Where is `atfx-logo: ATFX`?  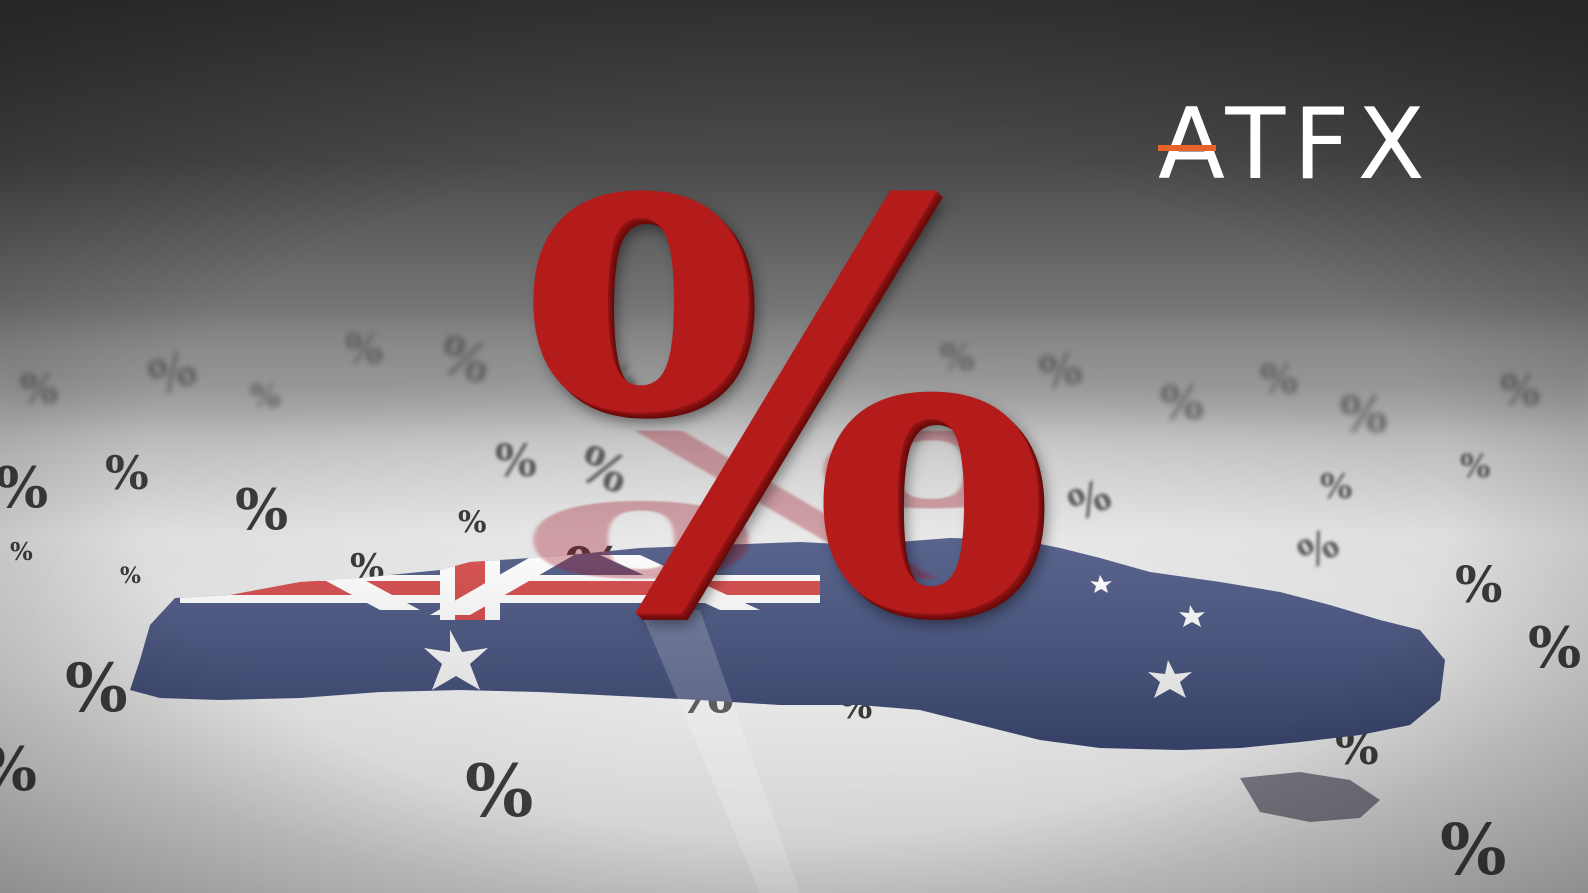 atfx-logo: ATFX is located at coordinates (1290, 139).